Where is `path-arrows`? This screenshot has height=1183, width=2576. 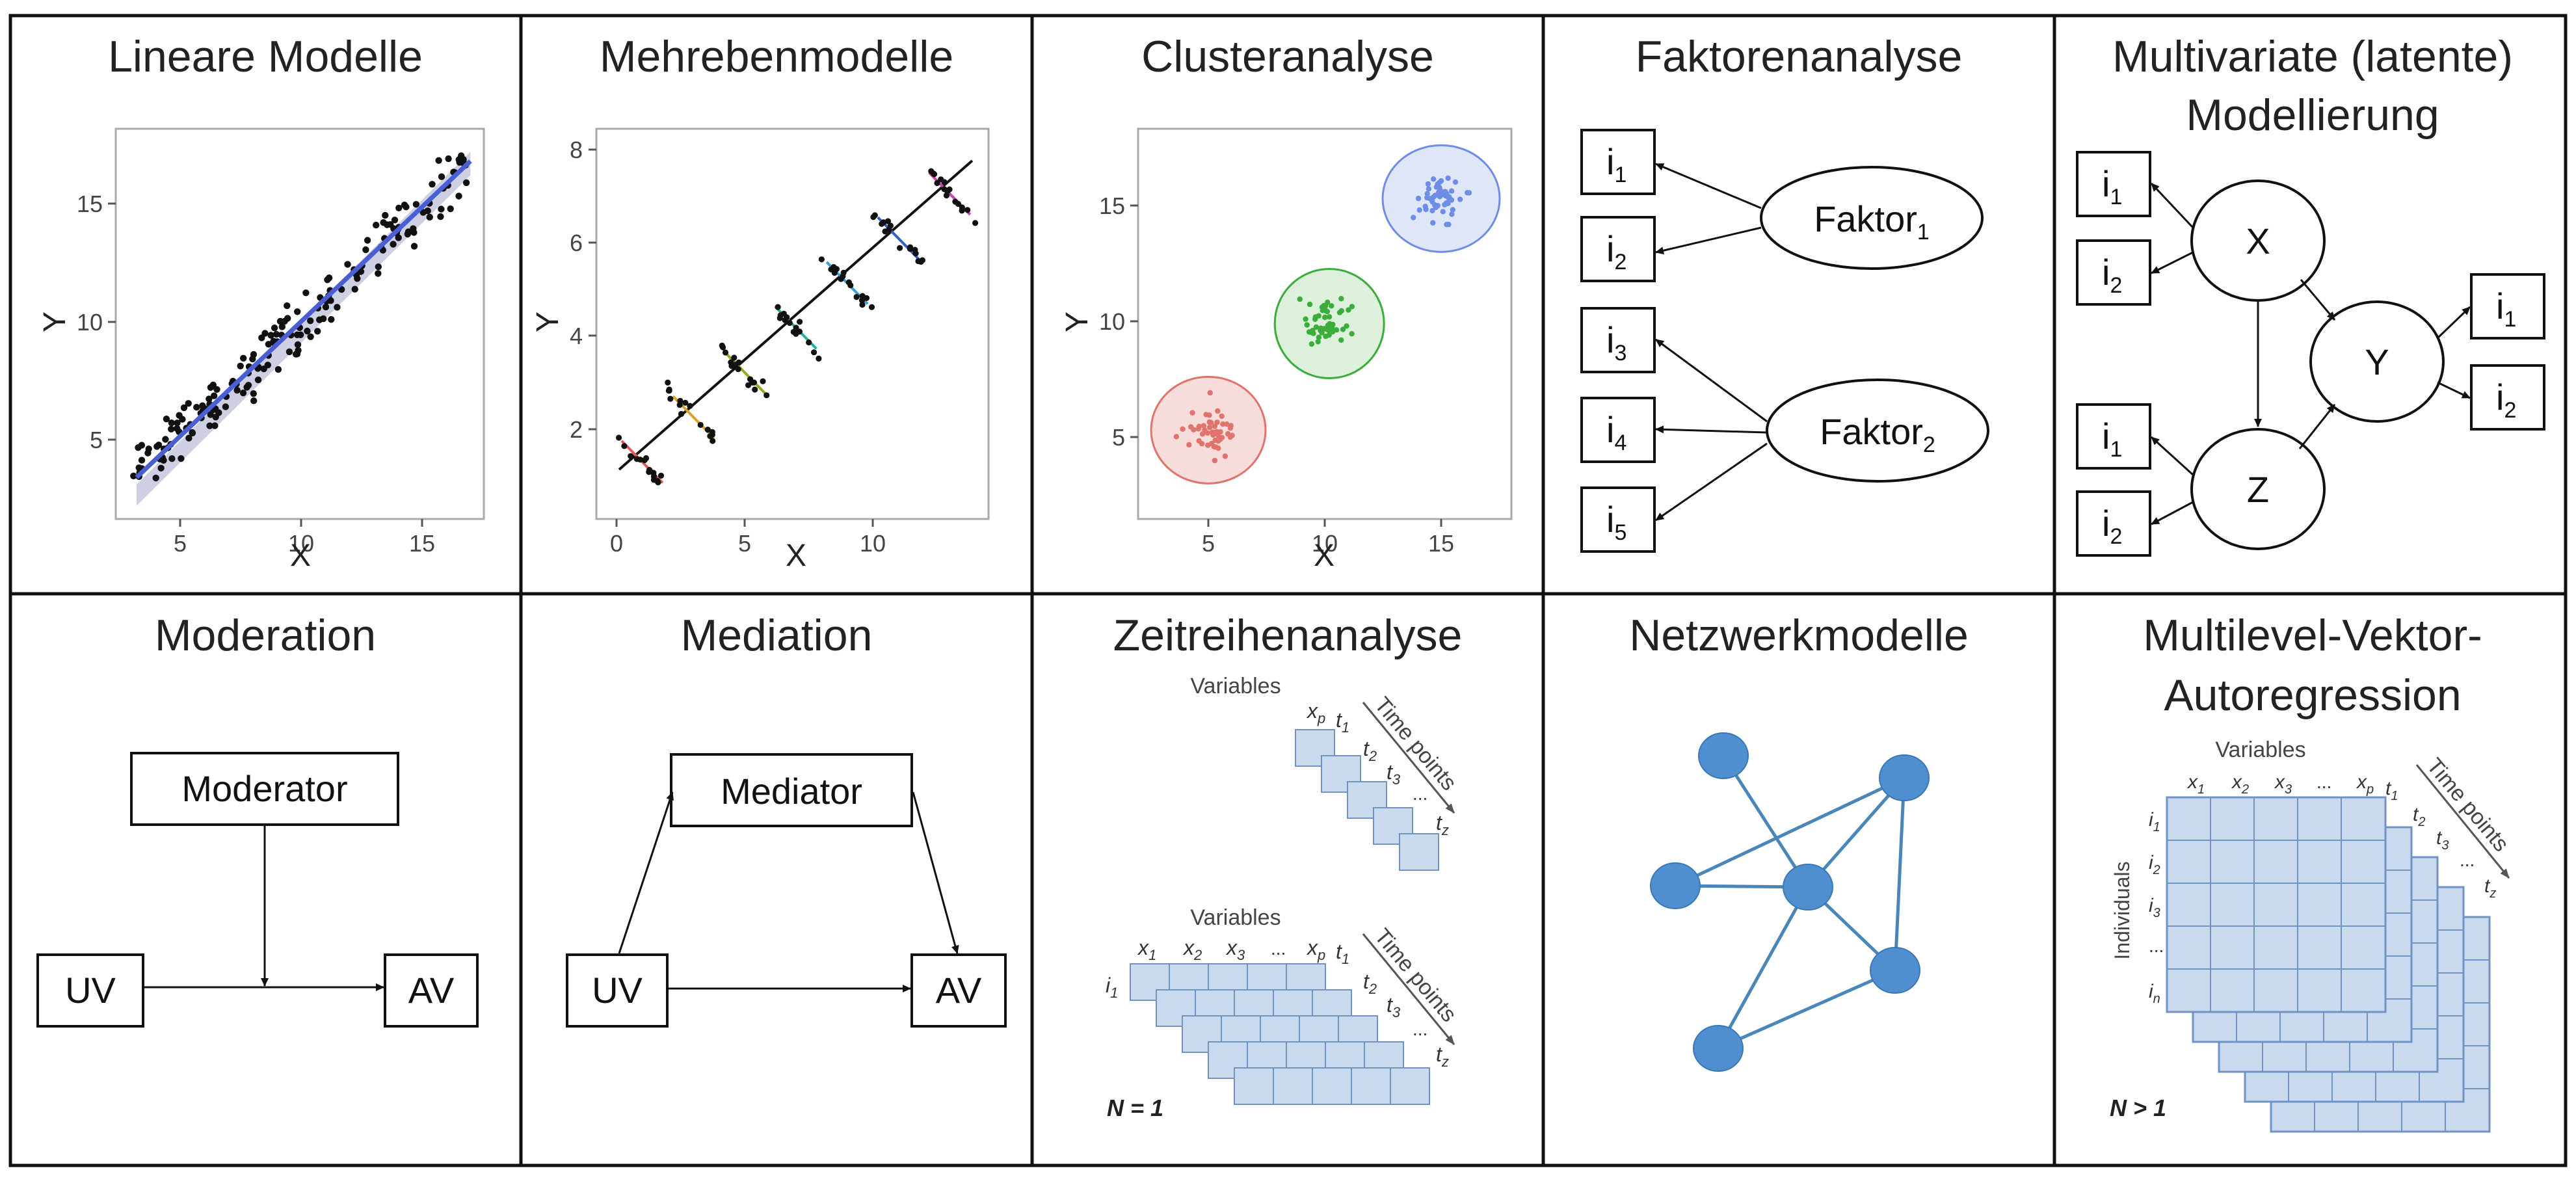 path-arrows is located at coordinates (2310, 353).